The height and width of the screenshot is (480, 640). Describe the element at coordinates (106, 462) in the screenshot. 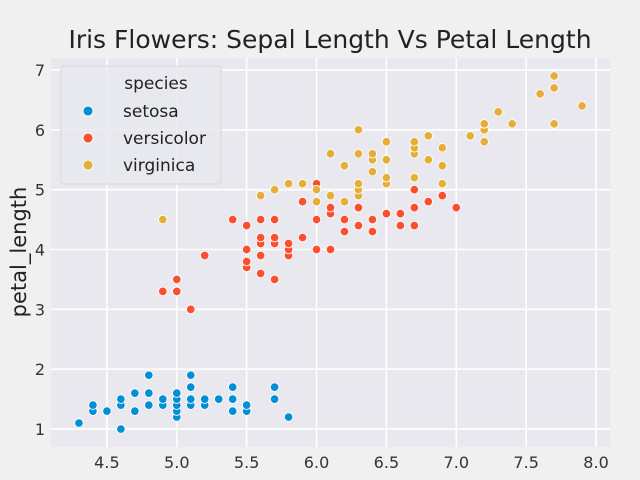

I see `x-tick-label: 4.5` at that location.